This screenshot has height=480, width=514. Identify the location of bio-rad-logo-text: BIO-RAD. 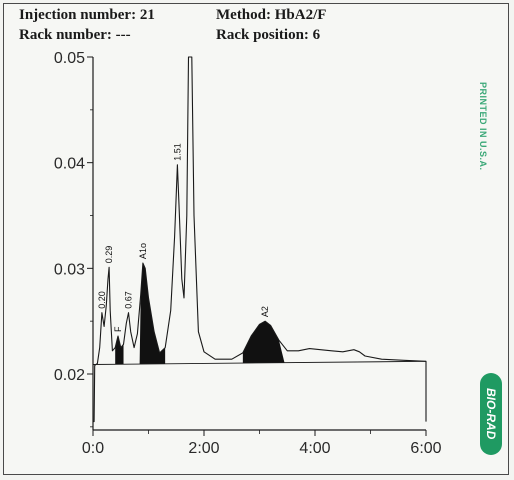
(491, 414).